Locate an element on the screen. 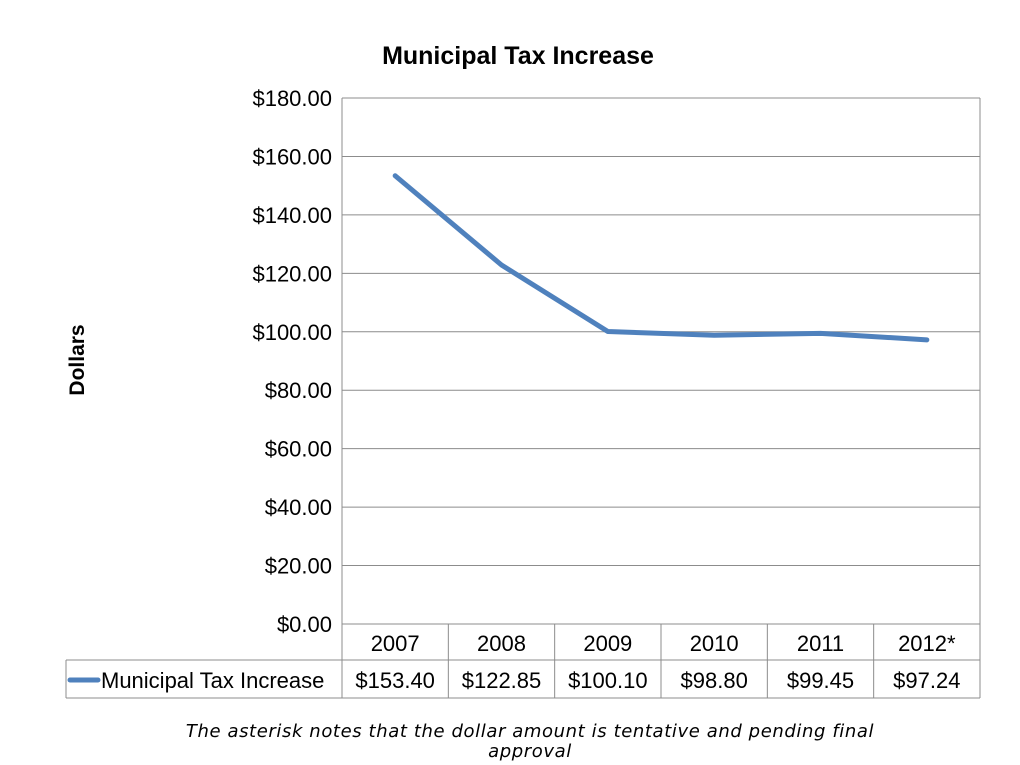  series-line-municipal-tax-increase is located at coordinates (661, 258).